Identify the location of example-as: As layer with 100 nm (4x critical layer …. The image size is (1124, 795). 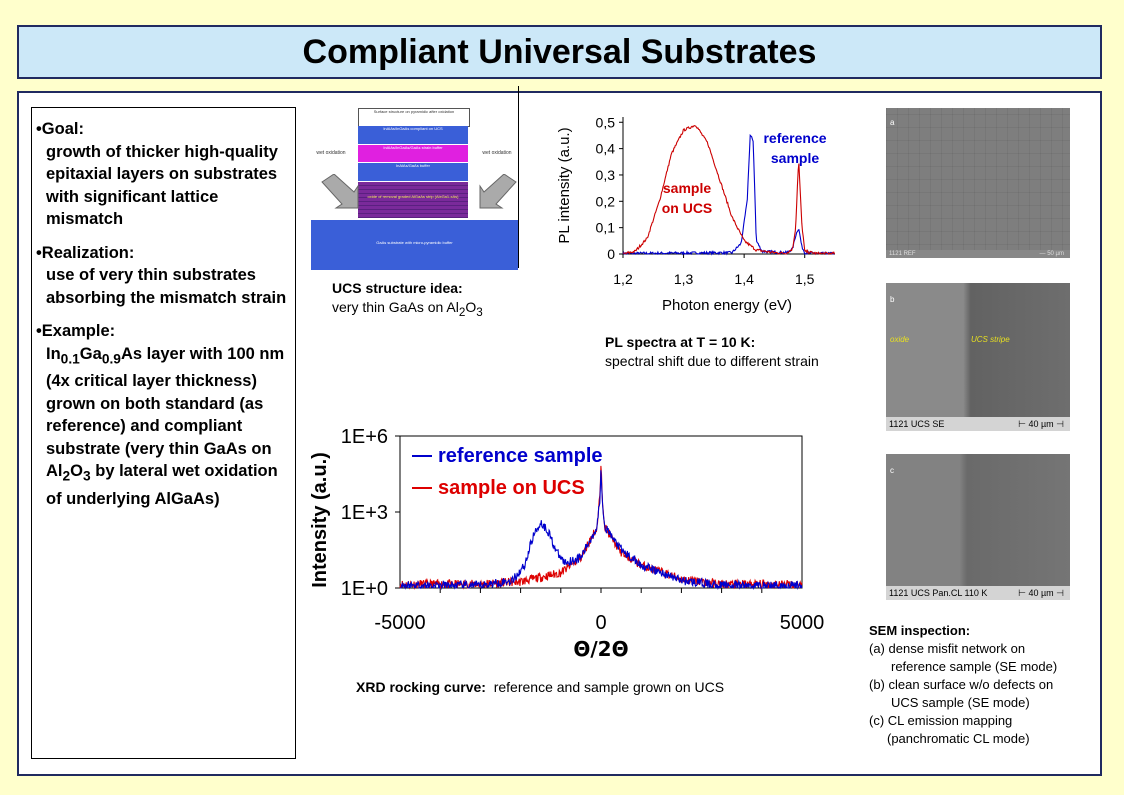
(165, 412).